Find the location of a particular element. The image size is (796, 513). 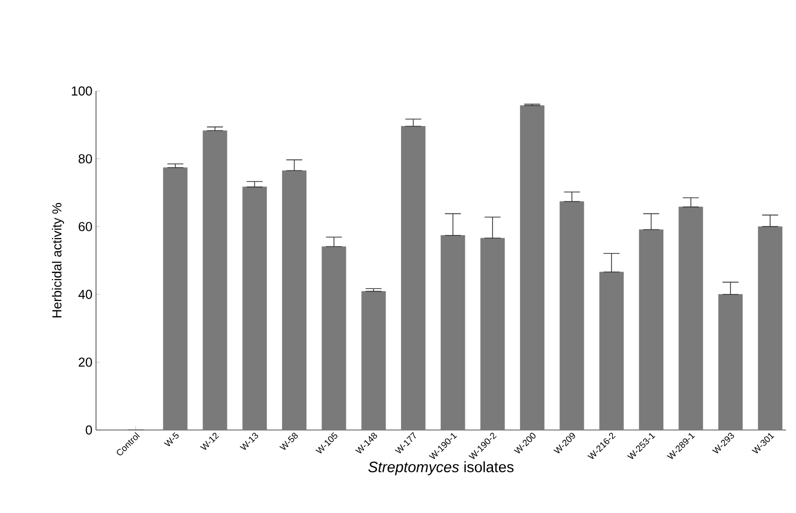

y-tick-label: 0 is located at coordinates (89, 430).